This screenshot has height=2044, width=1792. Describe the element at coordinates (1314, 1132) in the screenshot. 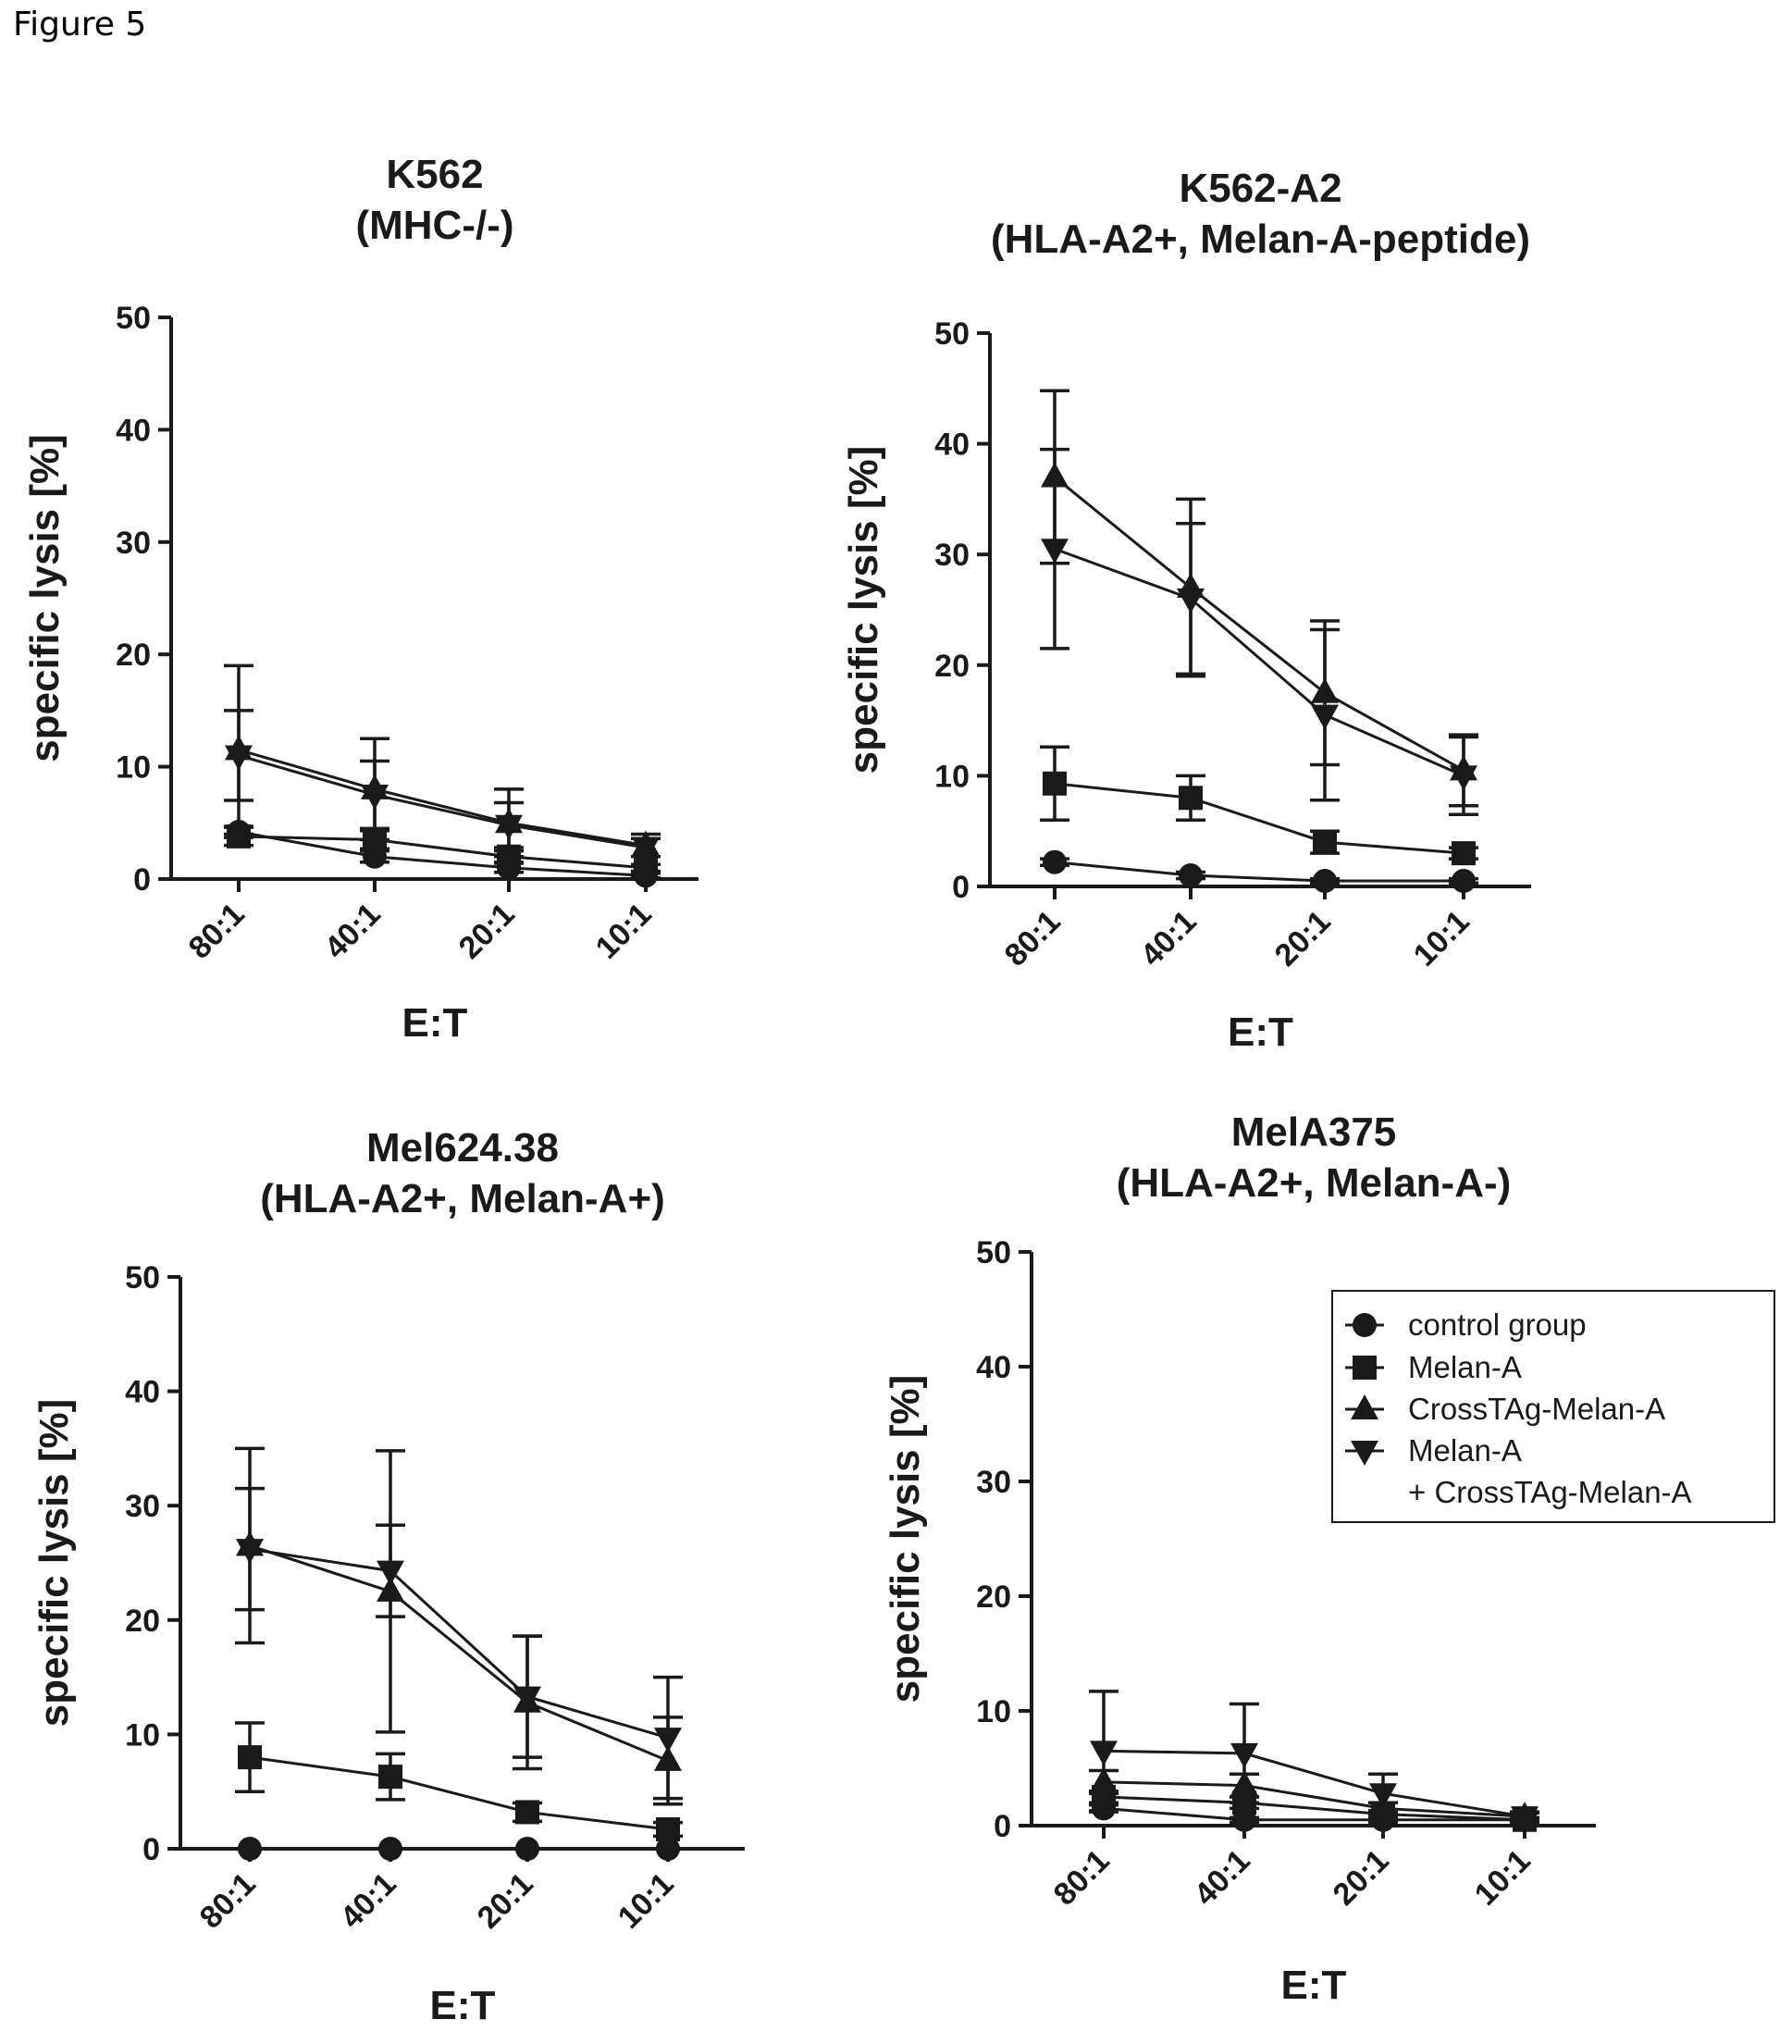

I see `panel-title: MelA375` at that location.